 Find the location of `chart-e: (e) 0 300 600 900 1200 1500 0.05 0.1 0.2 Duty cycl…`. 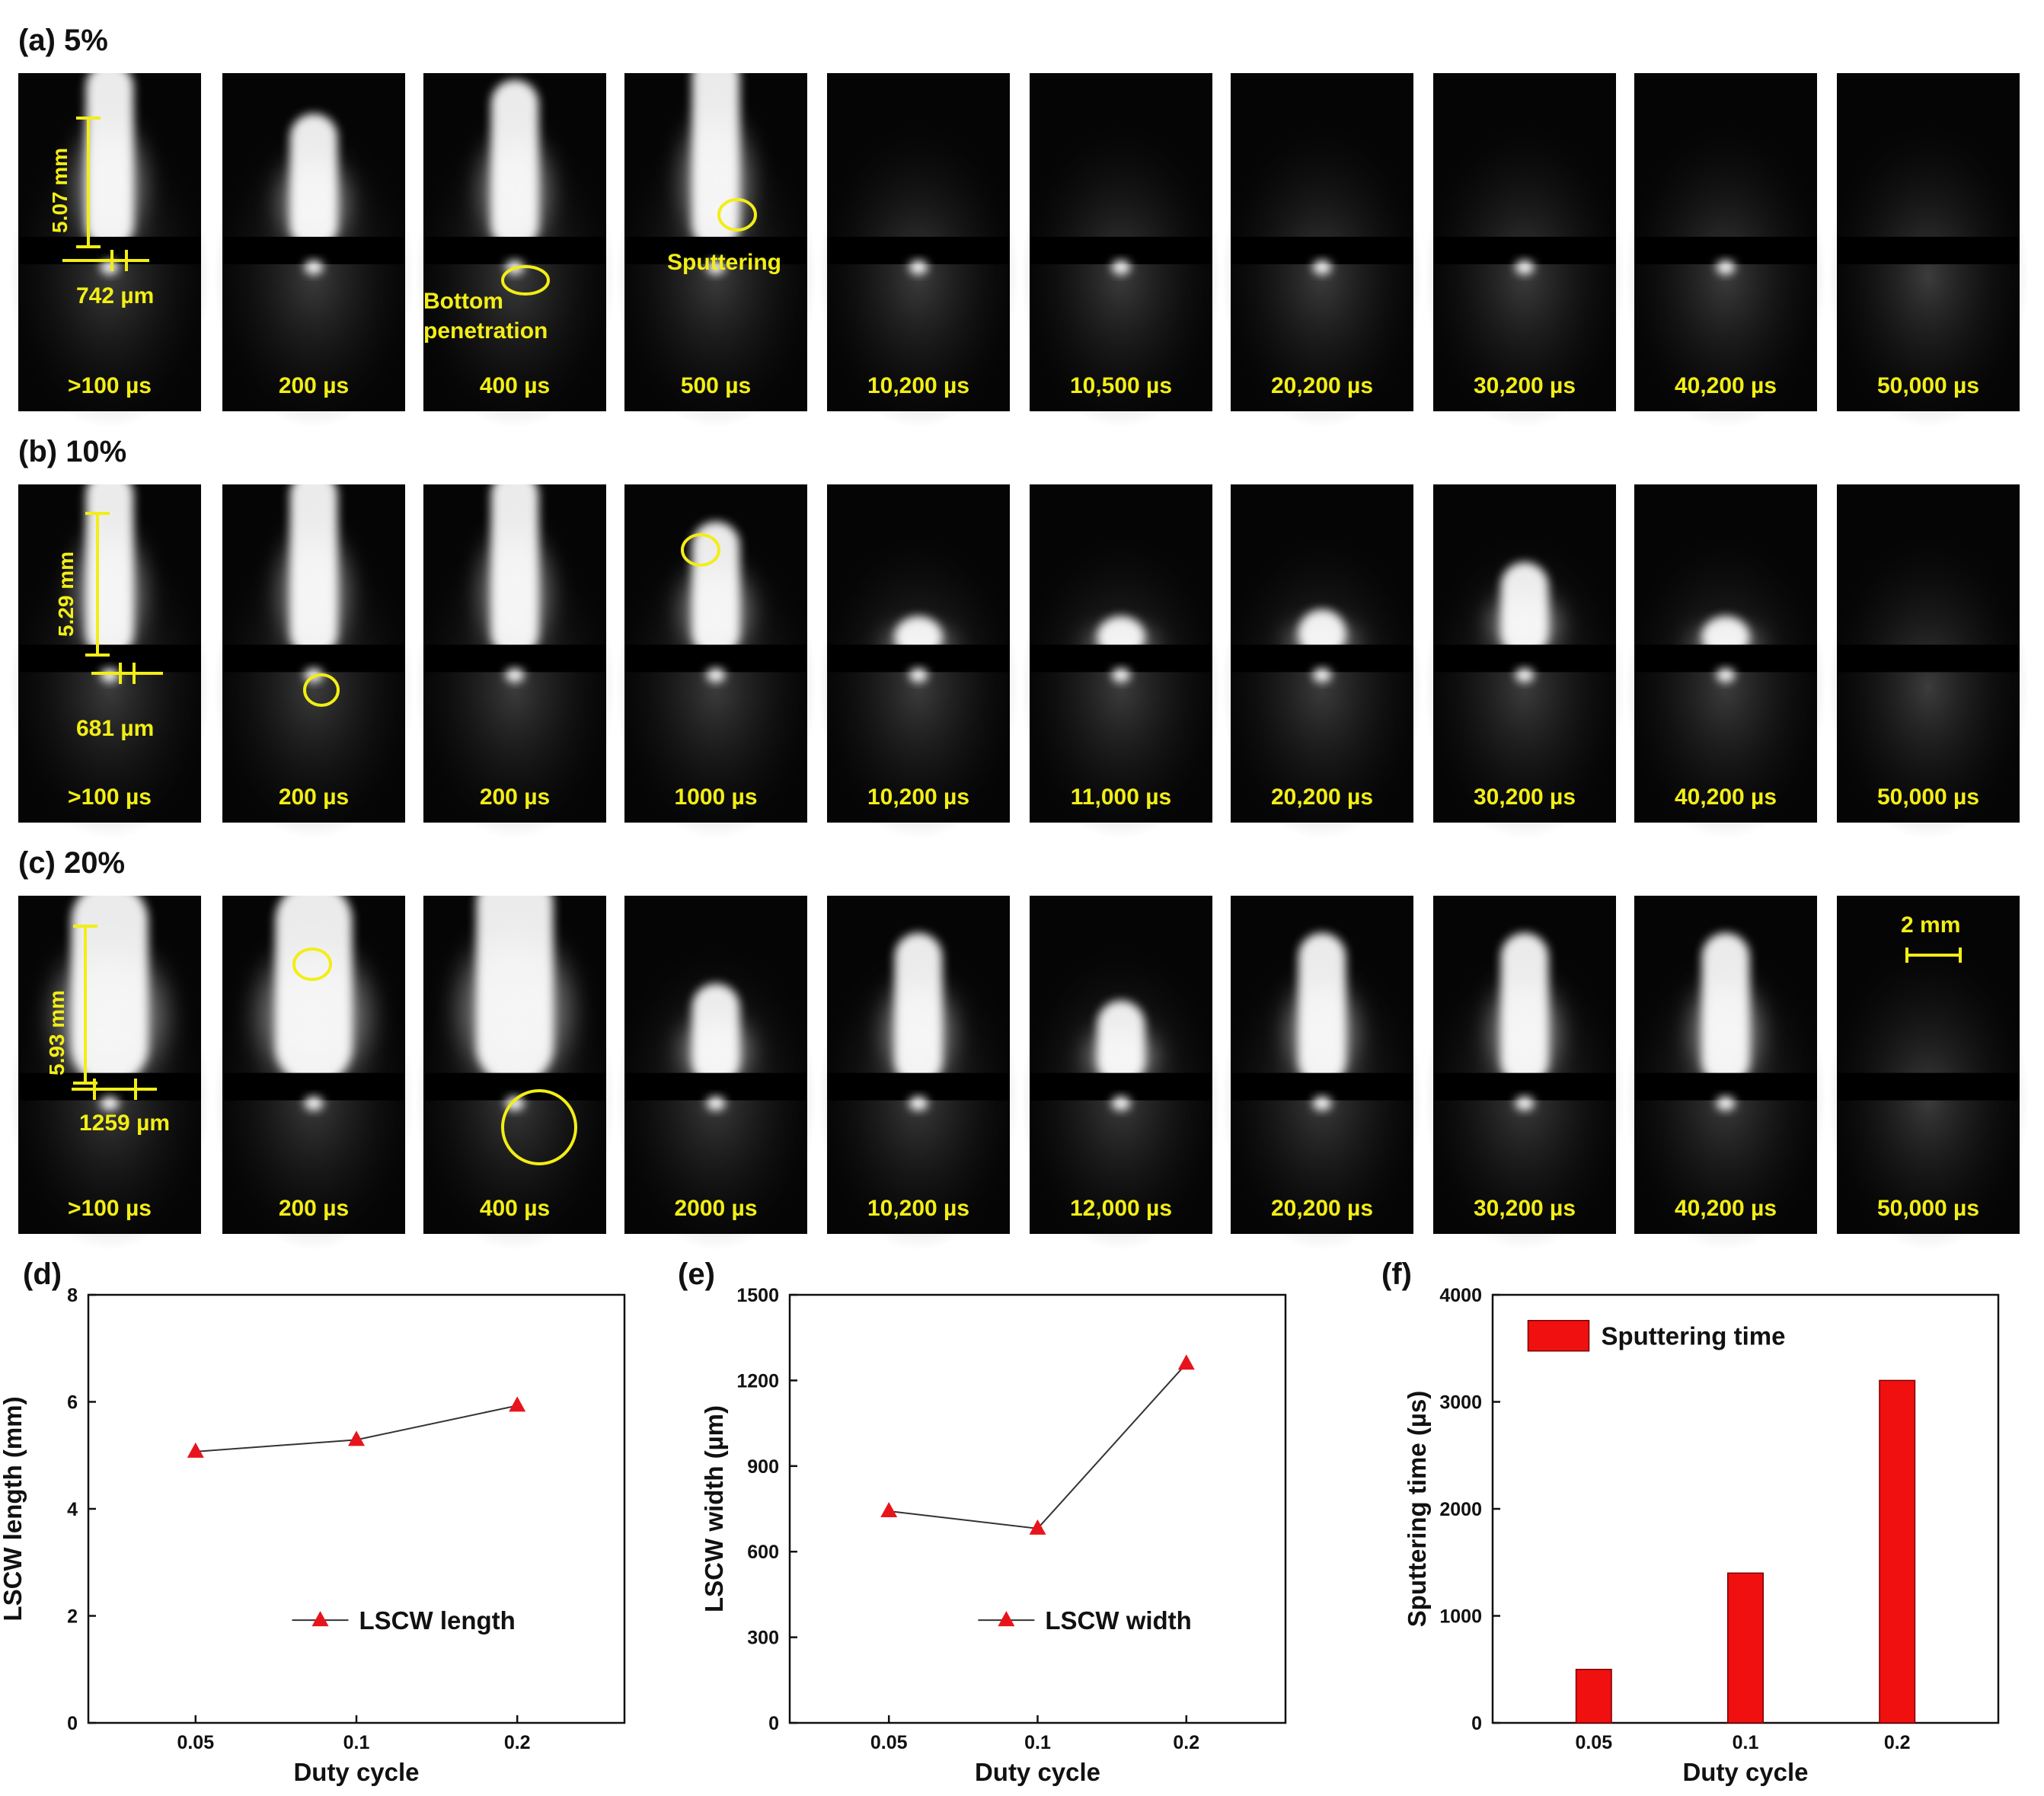

chart-e: (e) 0 300 600 900 1200 1500 0.05 0.1 0.2 Duty cycl… is located at coordinates (982, 1522).